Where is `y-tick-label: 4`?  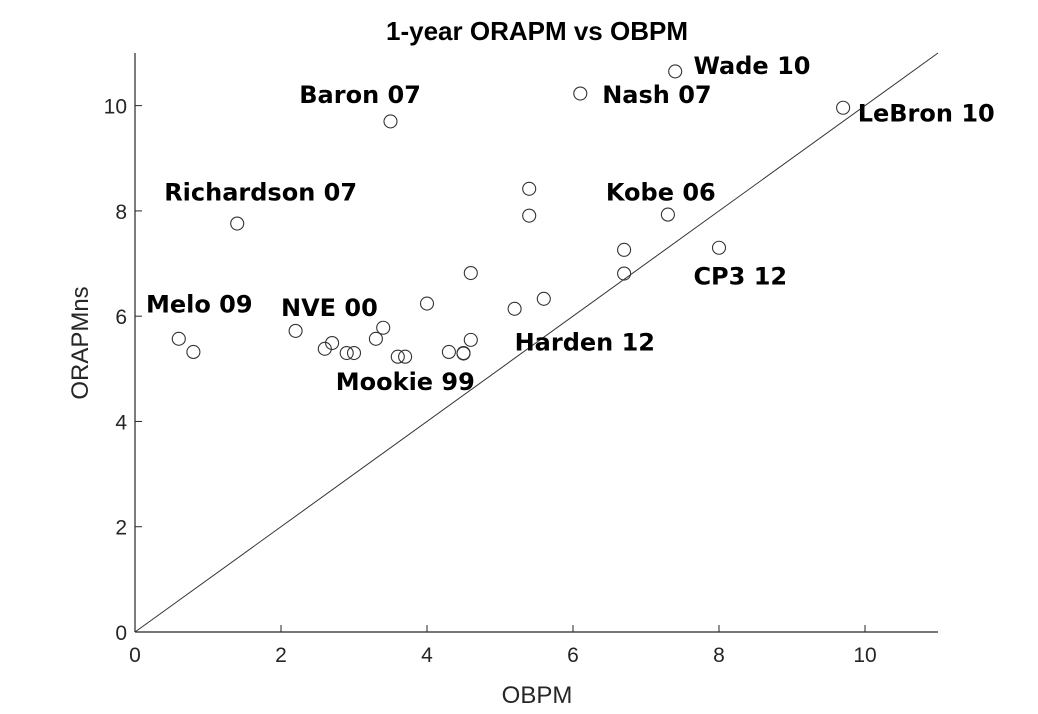 y-tick-label: 4 is located at coordinates (121, 422).